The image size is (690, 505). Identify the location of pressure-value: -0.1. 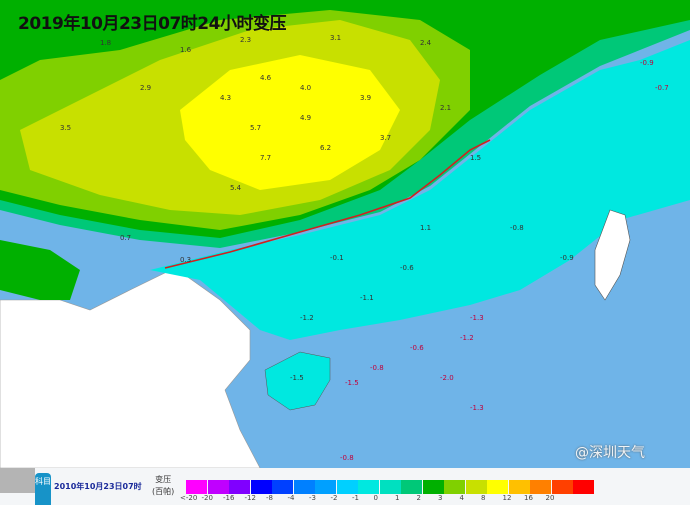
(337, 258).